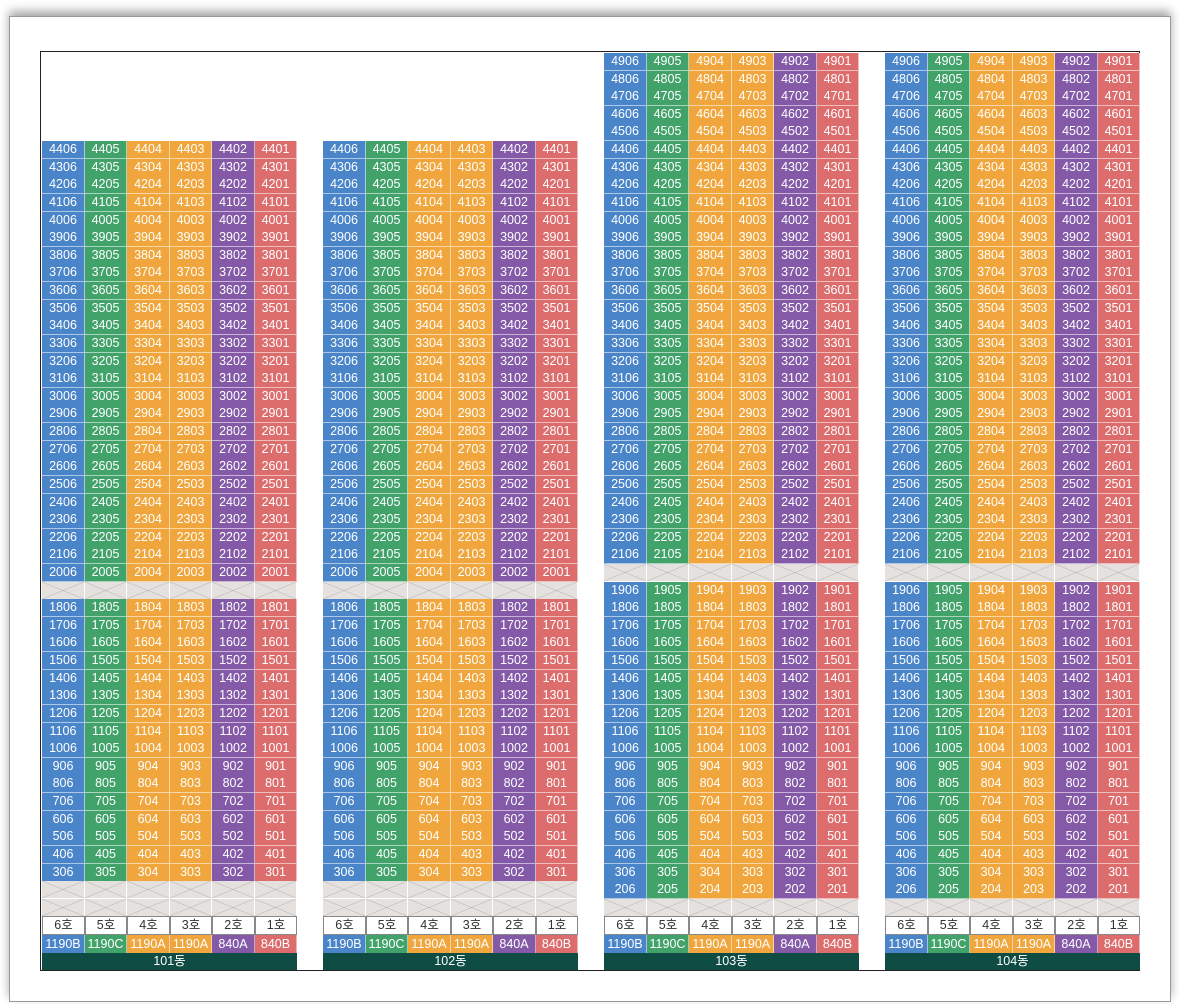 The height and width of the screenshot is (1004, 1180). Describe the element at coordinates (63, 837) in the screenshot. I see `unit-cell: 506` at that location.